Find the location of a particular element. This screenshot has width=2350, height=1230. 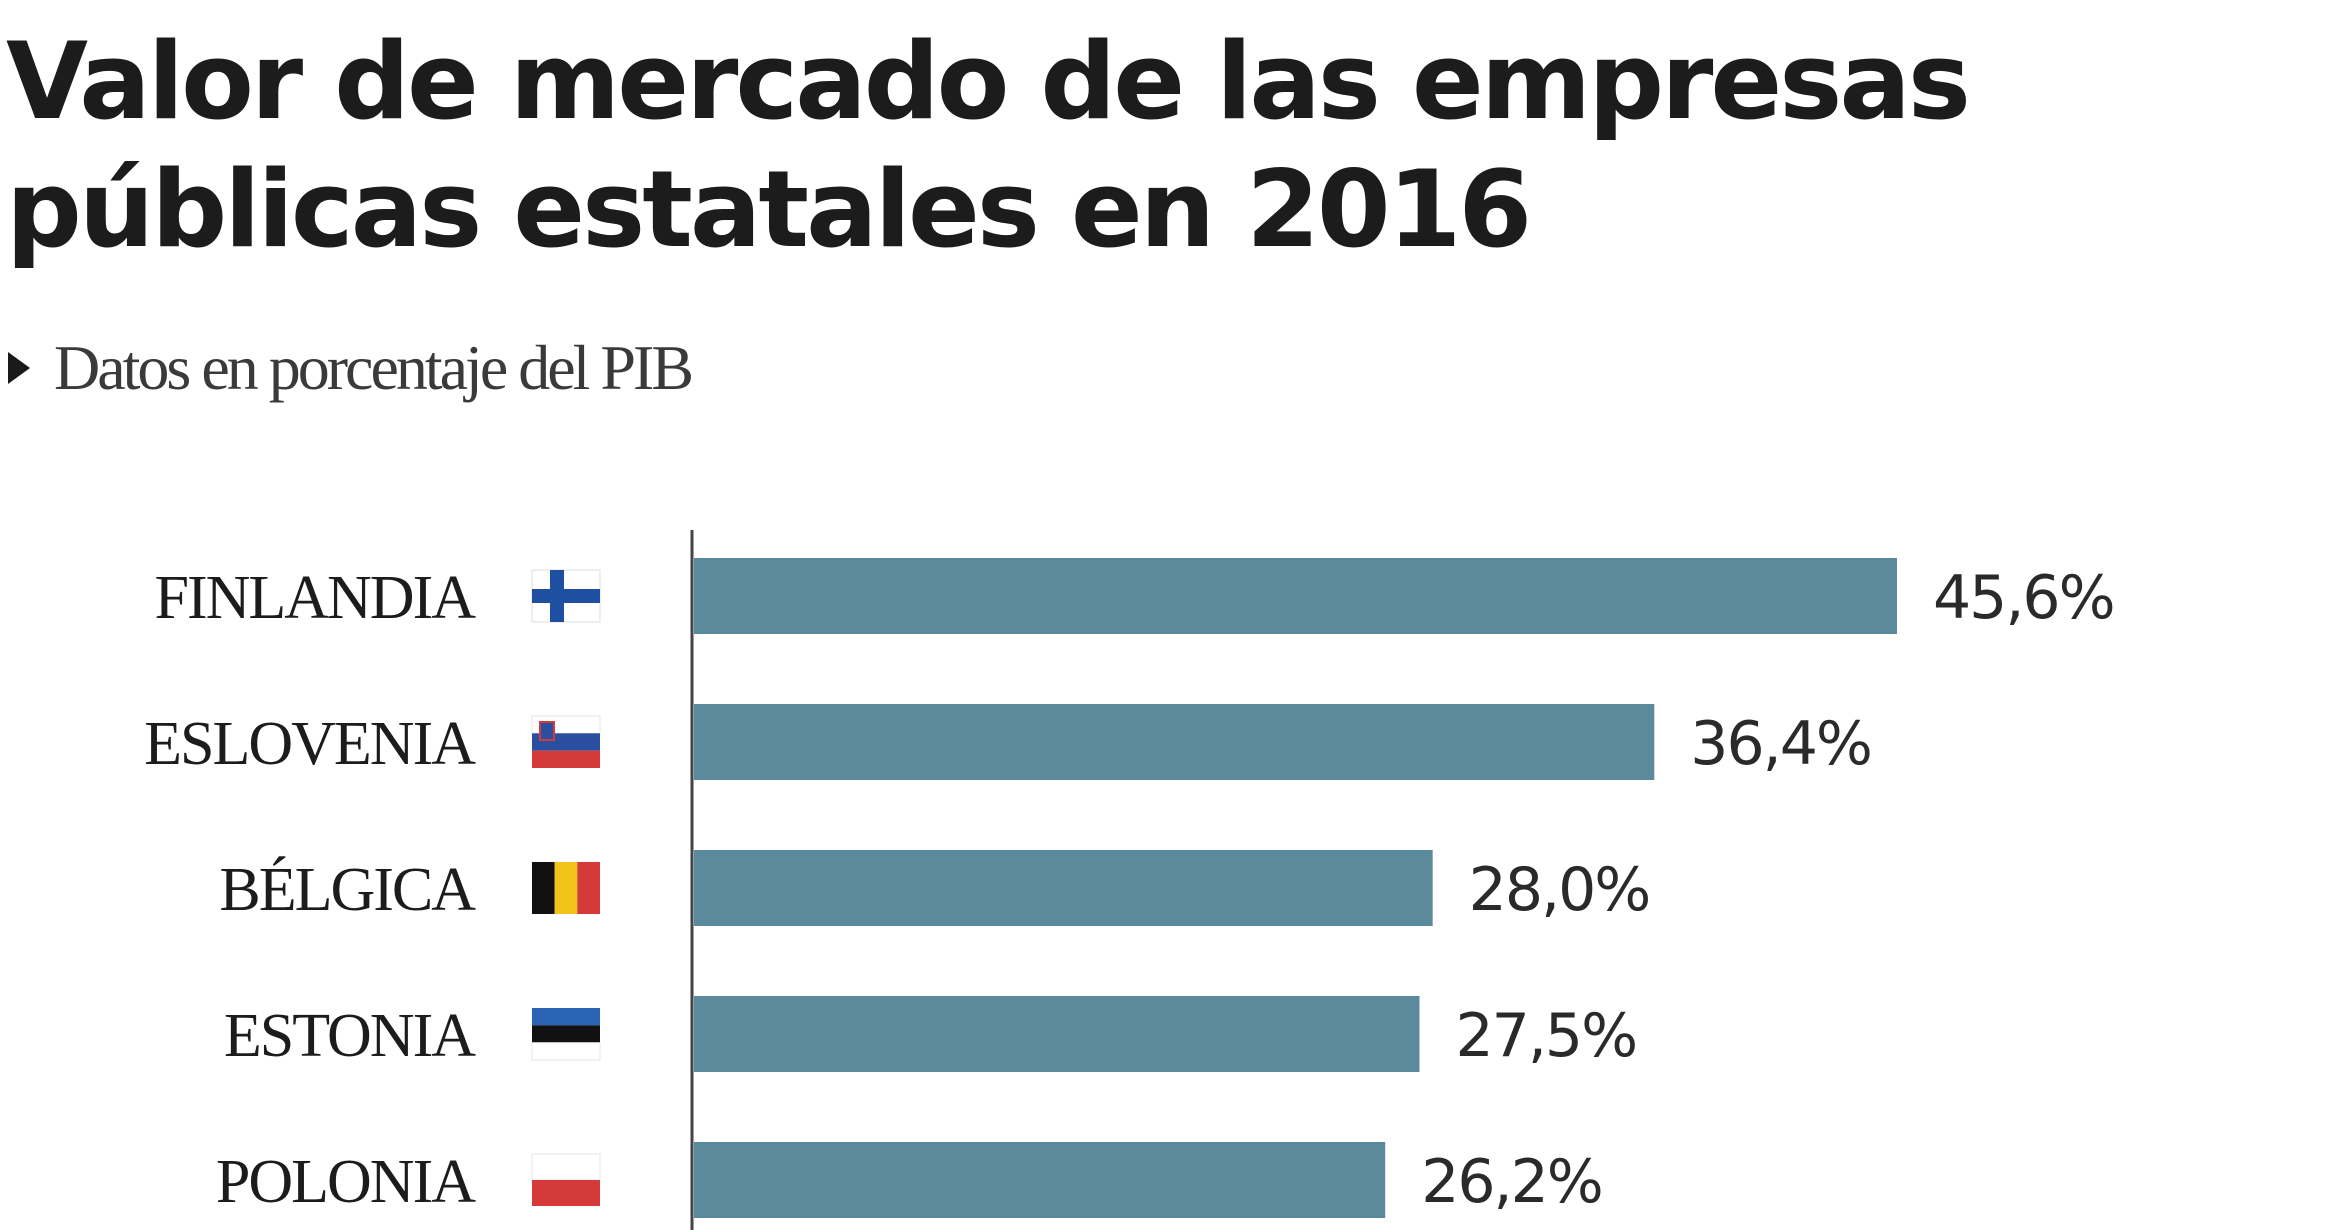

category-label: BÉLGICA is located at coordinates (347, 890).